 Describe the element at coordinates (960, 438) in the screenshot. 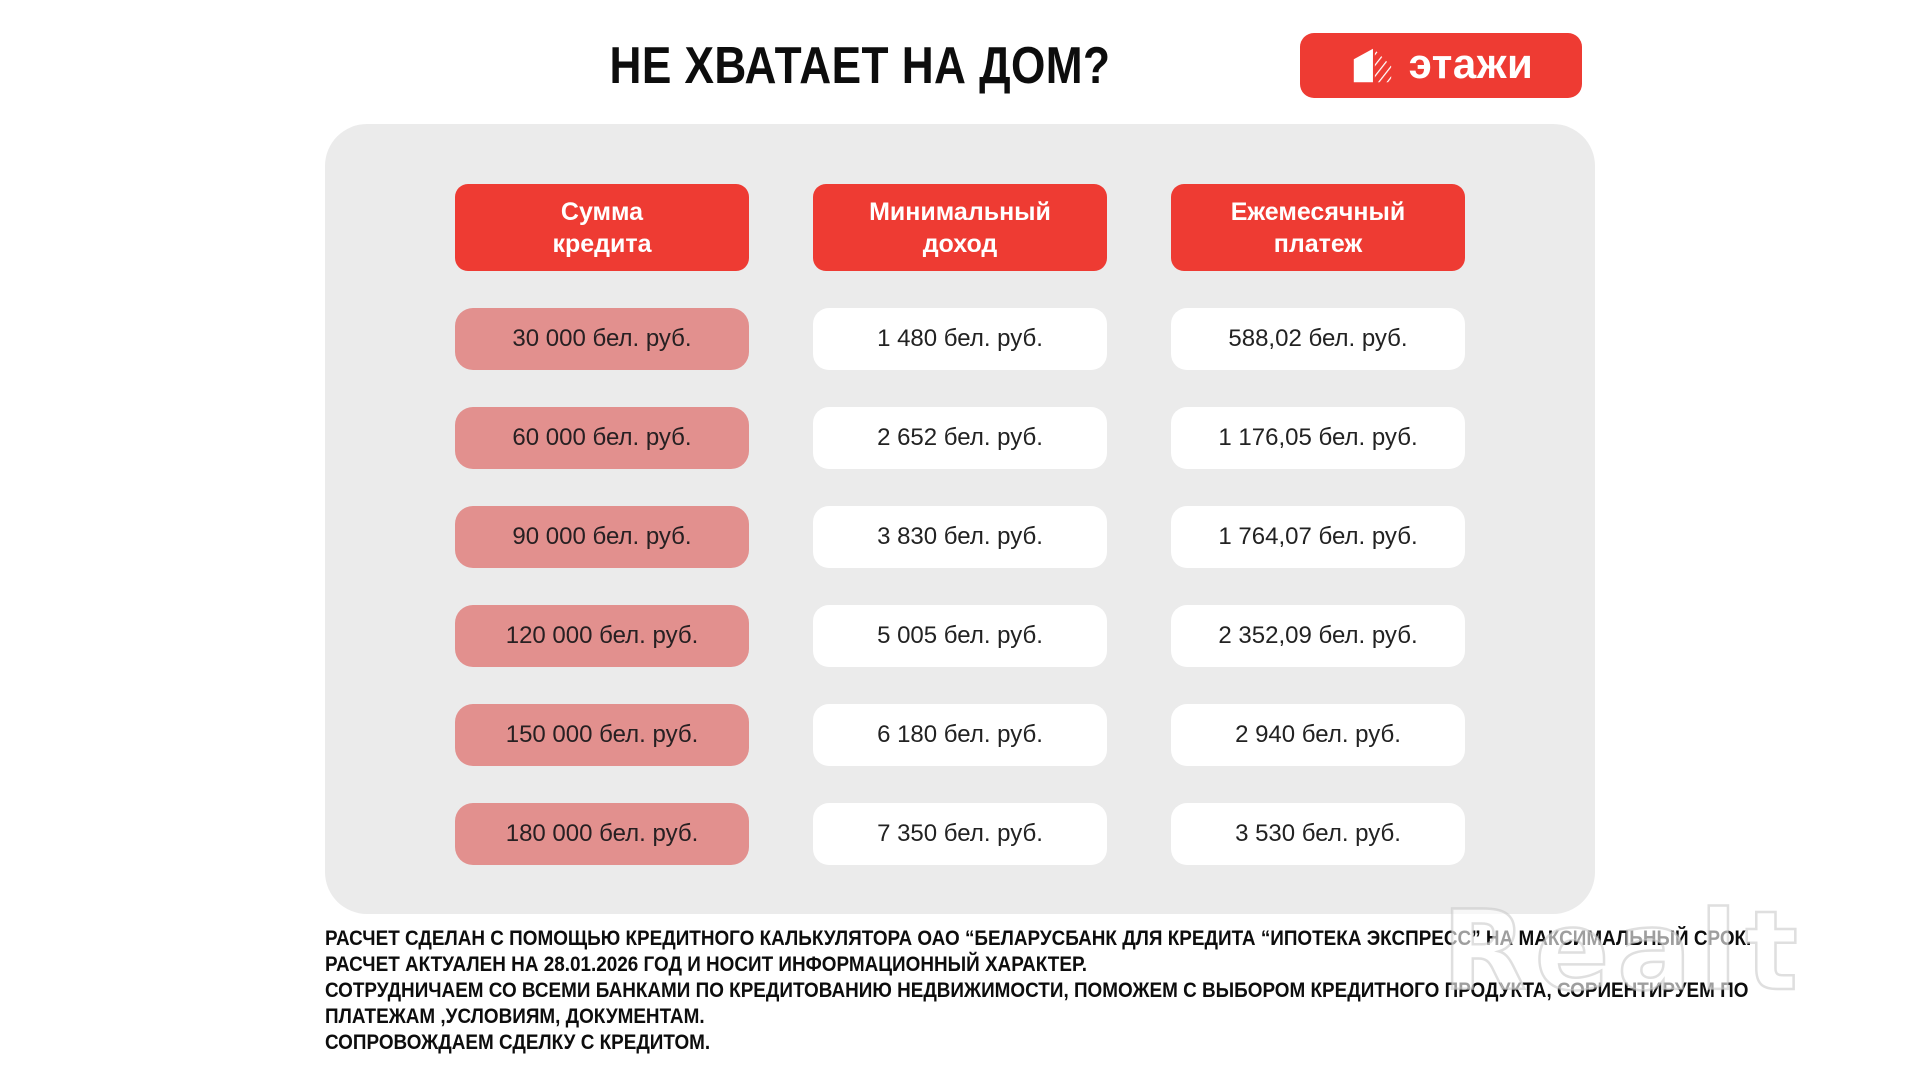

I see `income-cell: 2 652 бел. руб.` at that location.